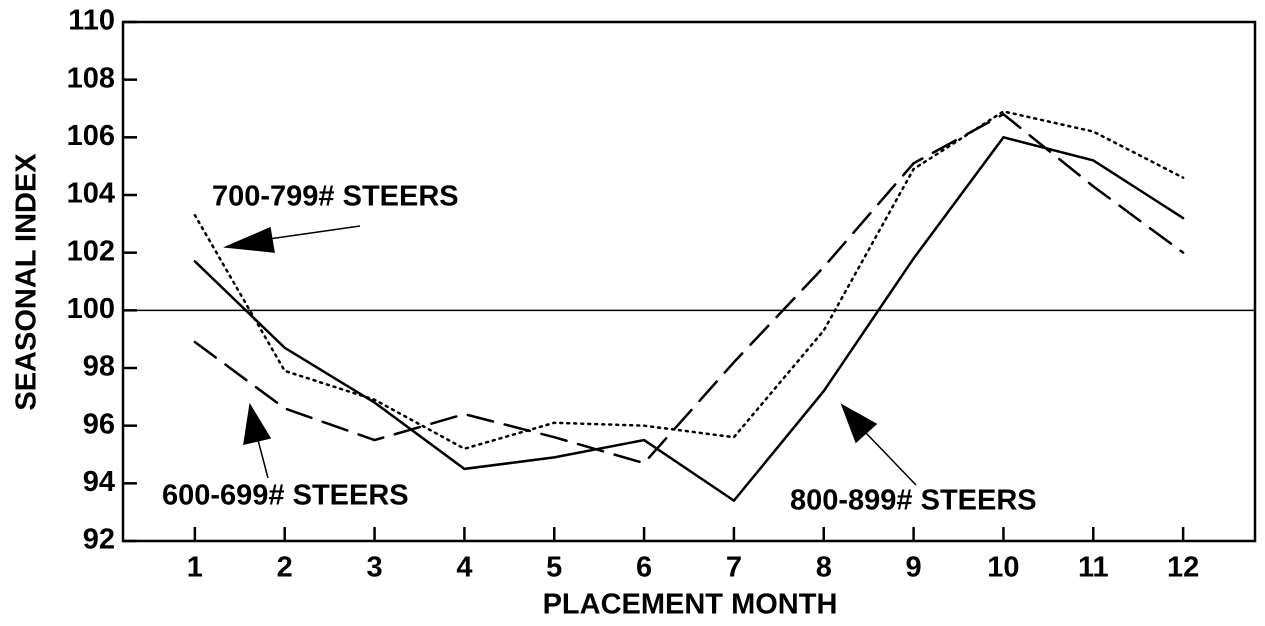 Image resolution: width=1265 pixels, height=626 pixels. What do you see at coordinates (99, 424) in the screenshot?
I see `y-tick-label: 96` at bounding box center [99, 424].